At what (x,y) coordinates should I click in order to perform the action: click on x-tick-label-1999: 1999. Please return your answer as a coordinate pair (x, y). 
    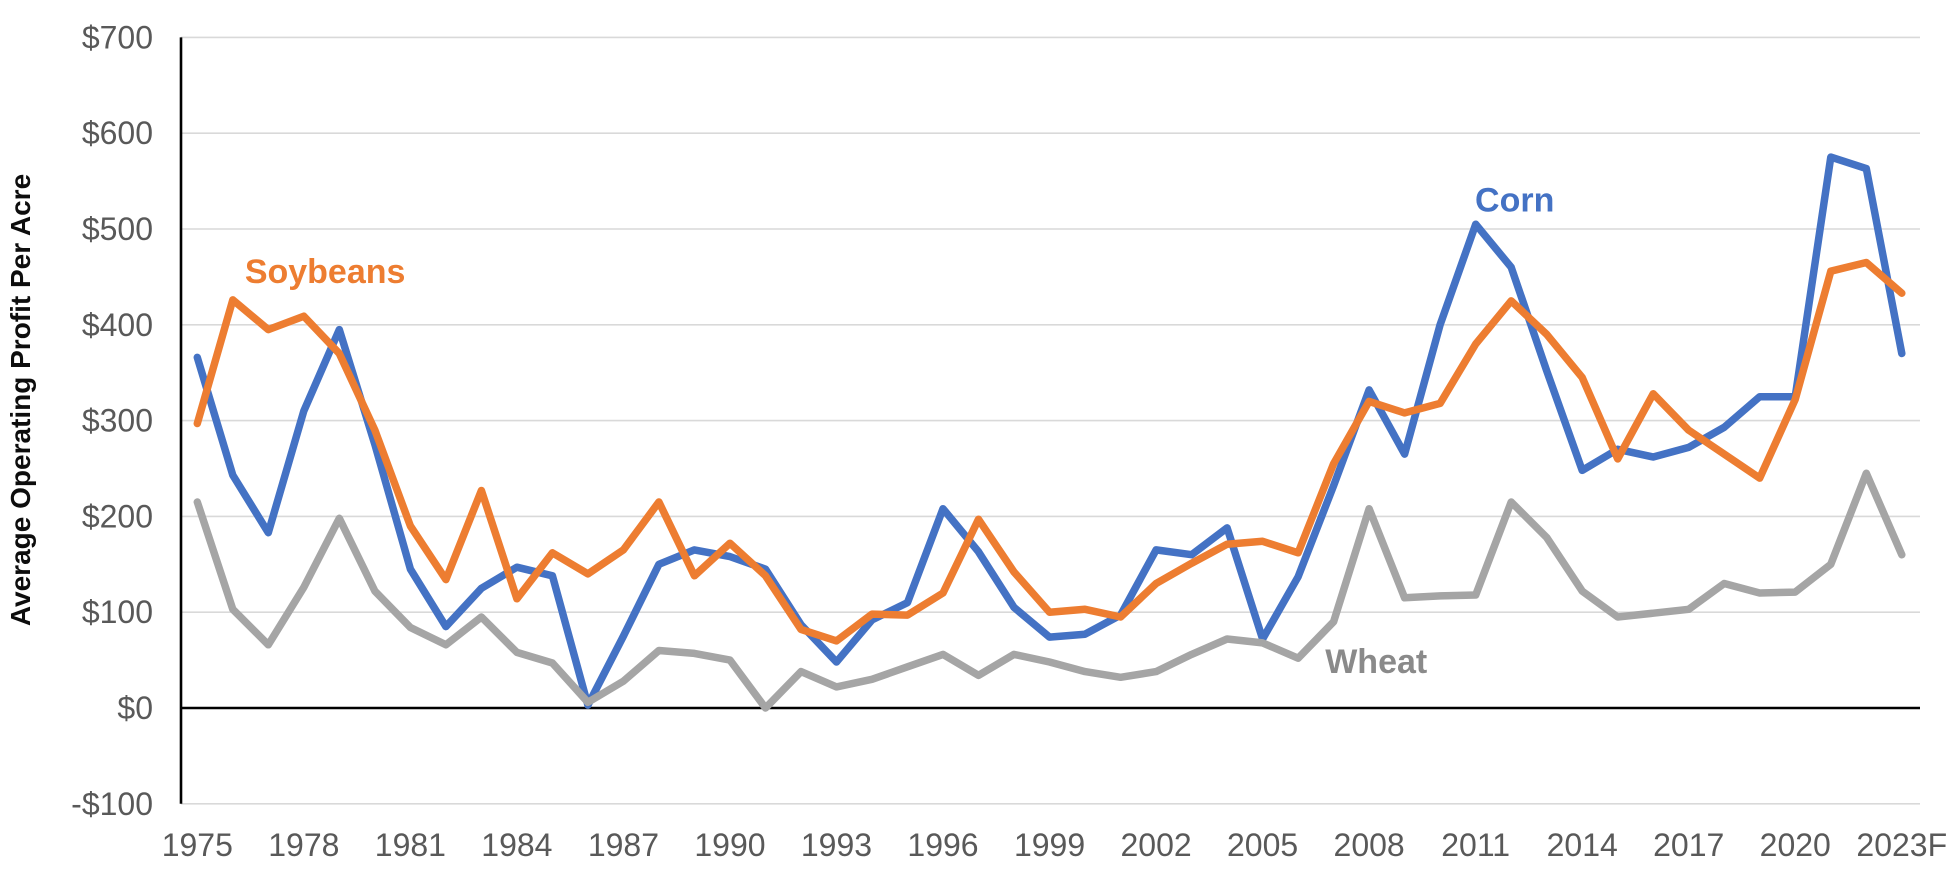
    Looking at the image, I should click on (1049, 845).